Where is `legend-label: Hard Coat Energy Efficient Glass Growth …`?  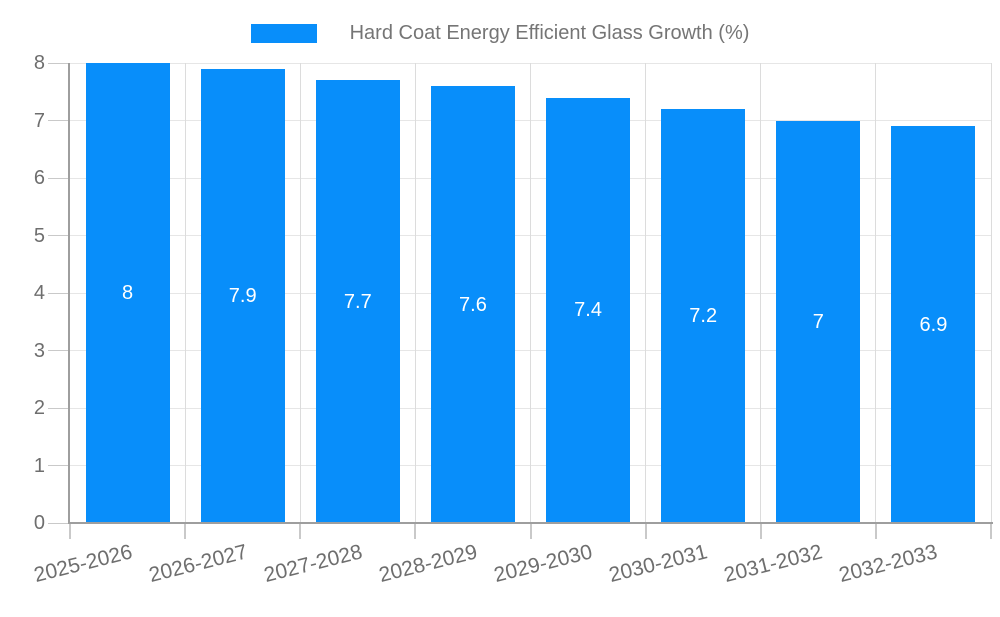
legend-label: Hard Coat Energy Efficient Glass Growth … is located at coordinates (549, 33).